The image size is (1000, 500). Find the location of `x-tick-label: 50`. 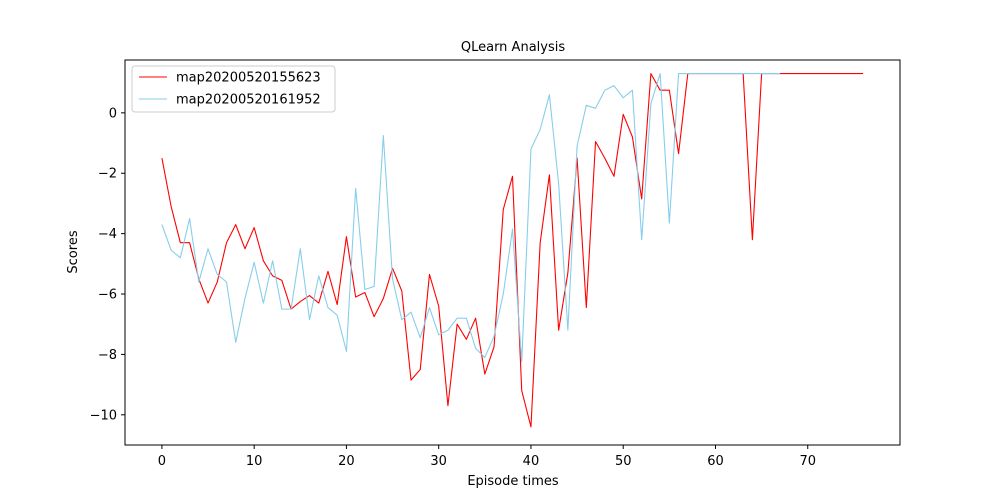

x-tick-label: 50 is located at coordinates (623, 461).